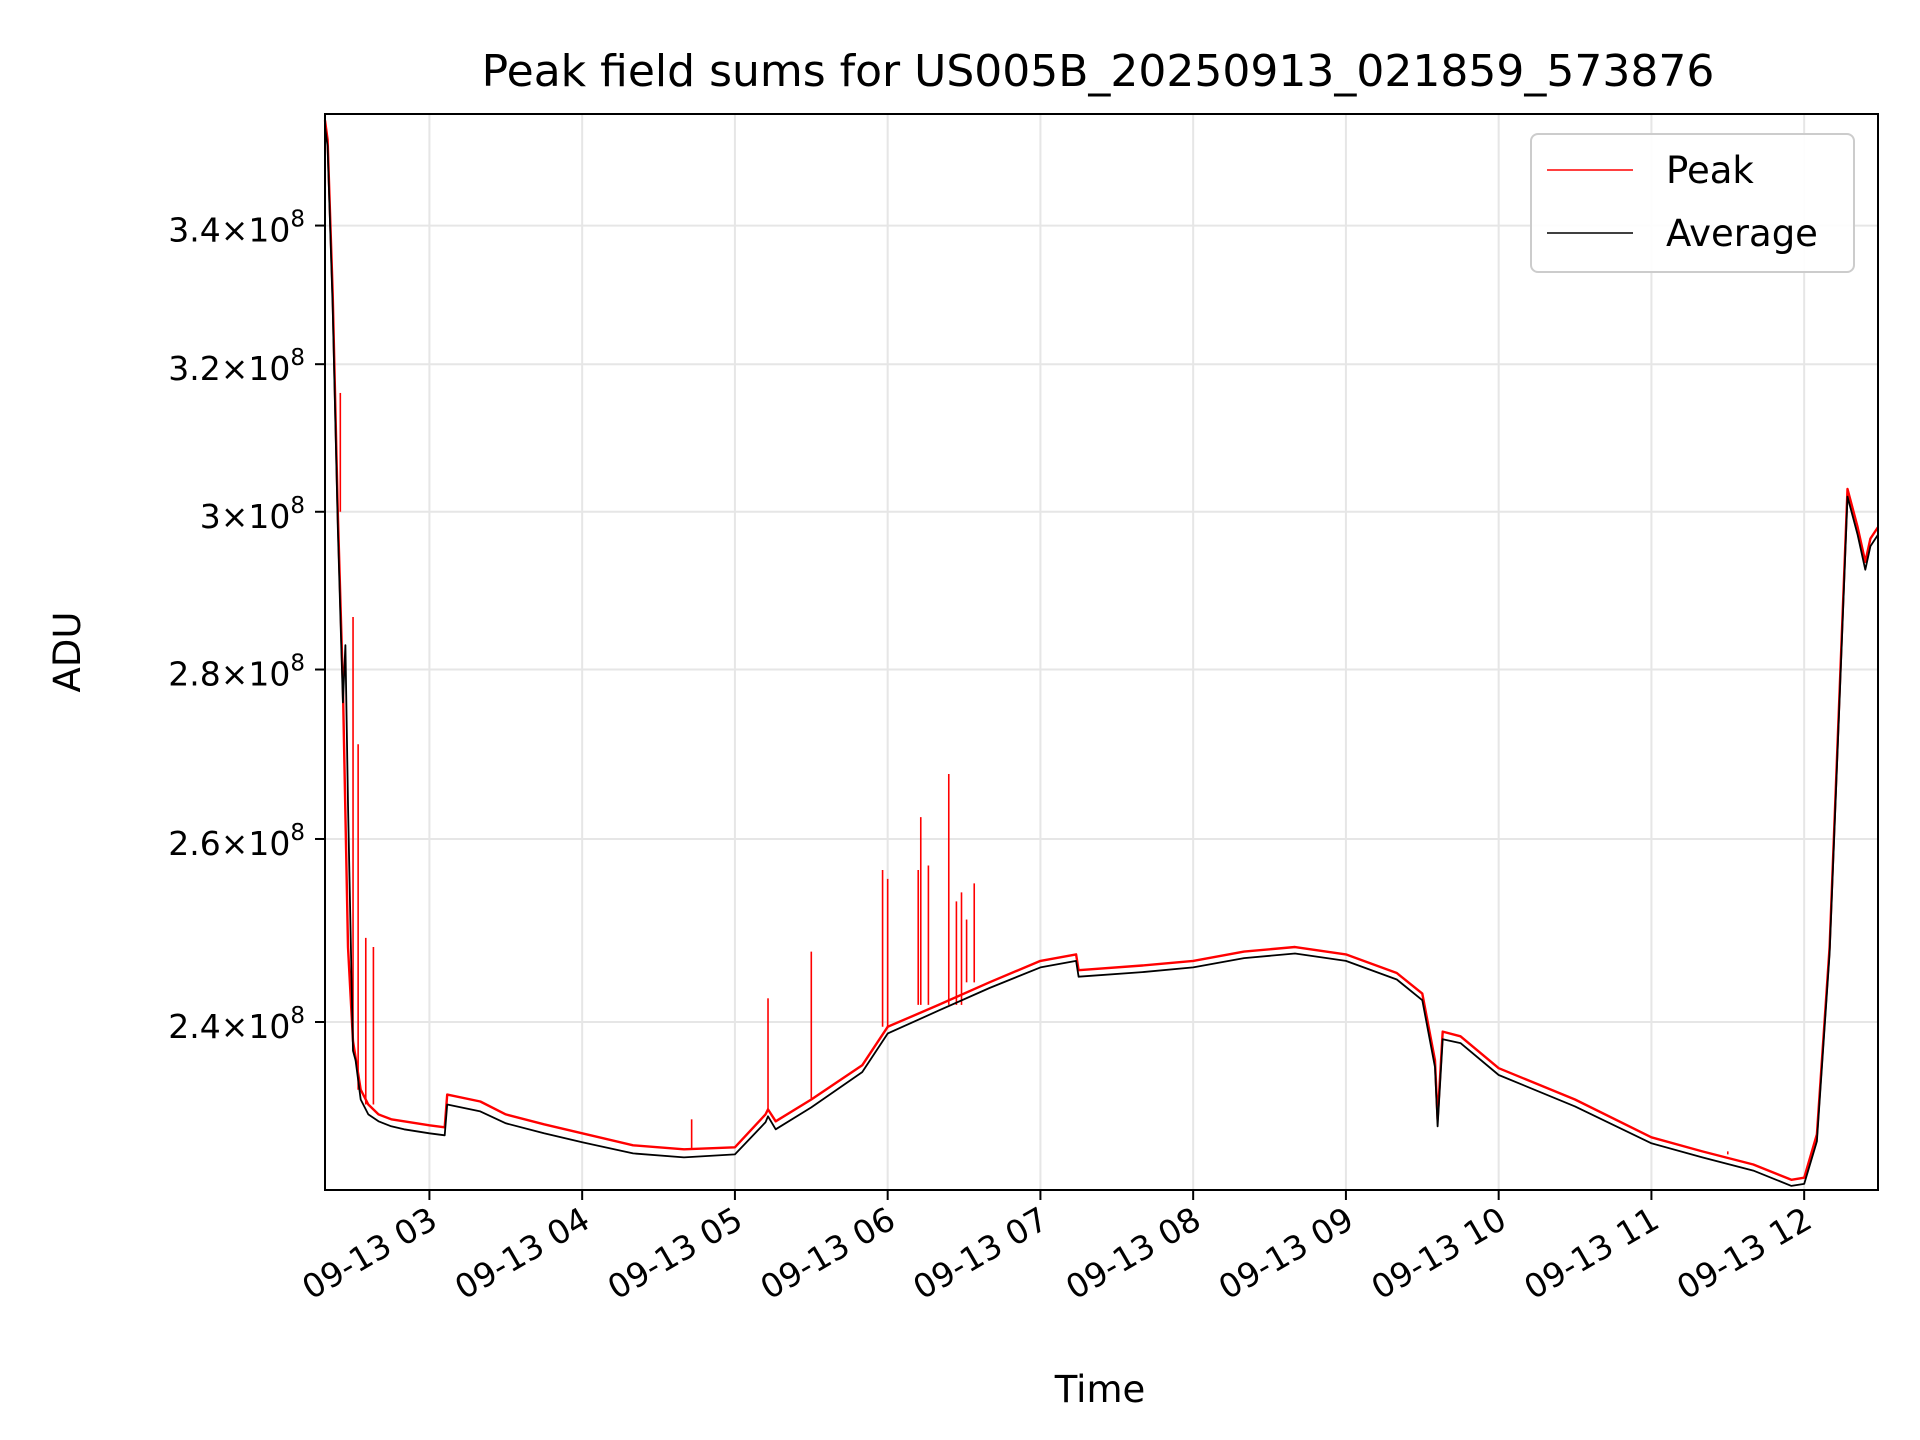  I want to click on y-axis: 2.4×108 2.6×108 2.8×108 3×108 3.2×108 3.4×108, so click(246, 626).